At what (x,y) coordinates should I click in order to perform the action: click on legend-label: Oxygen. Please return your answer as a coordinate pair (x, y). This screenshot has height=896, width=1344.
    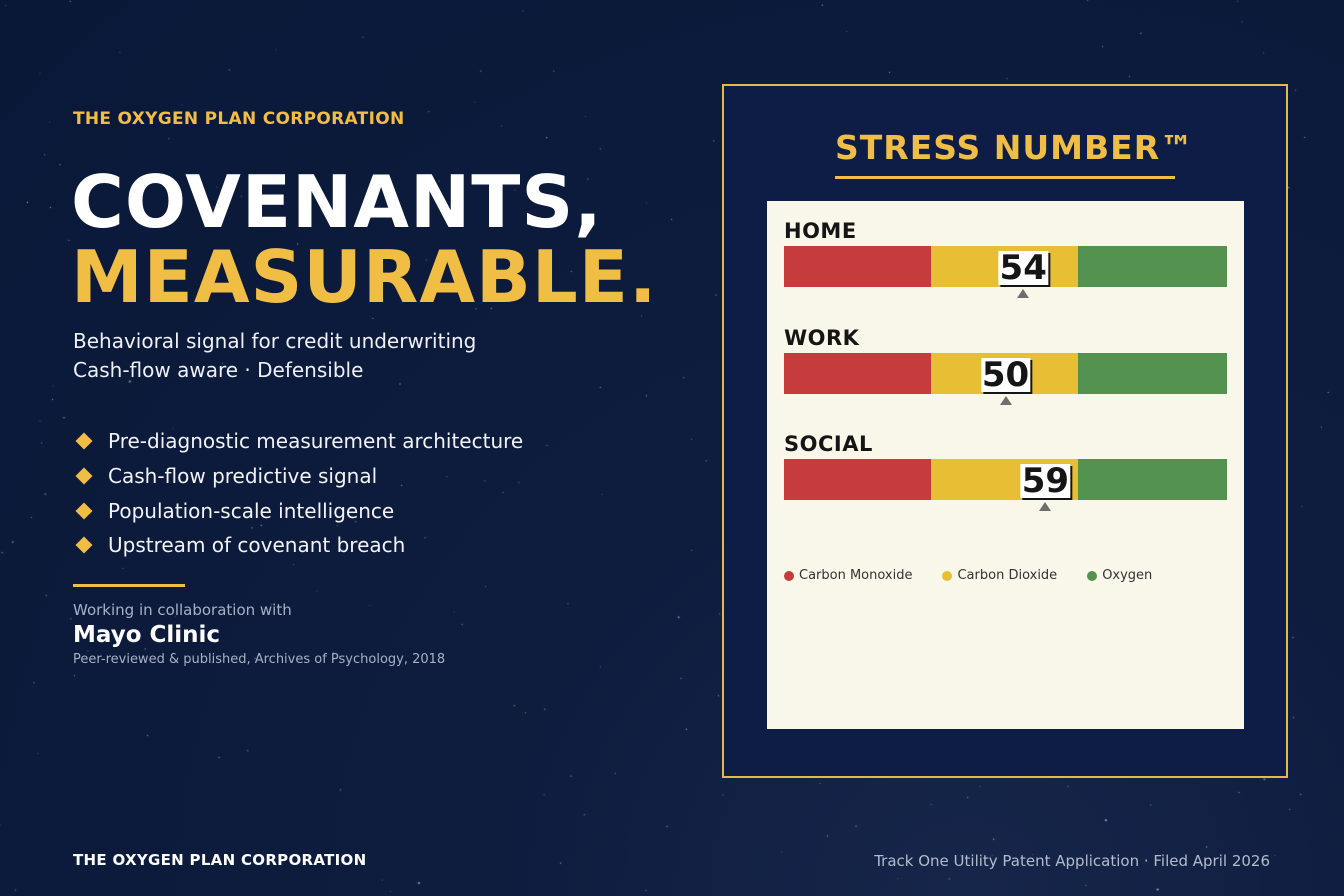
    Looking at the image, I should click on (1127, 575).